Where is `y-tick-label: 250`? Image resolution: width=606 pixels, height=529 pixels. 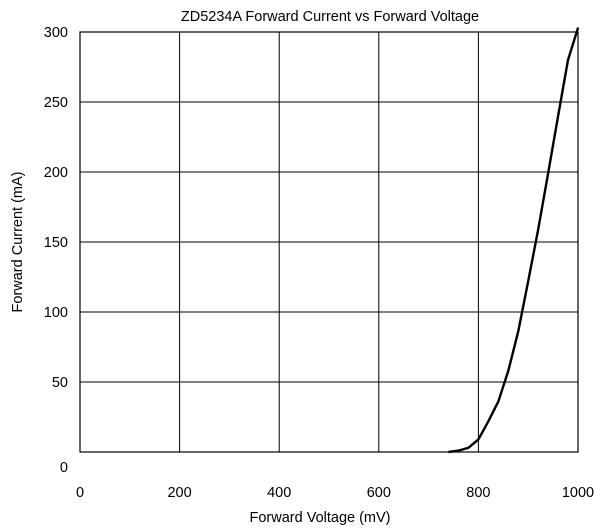
y-tick-label: 250 is located at coordinates (56, 103).